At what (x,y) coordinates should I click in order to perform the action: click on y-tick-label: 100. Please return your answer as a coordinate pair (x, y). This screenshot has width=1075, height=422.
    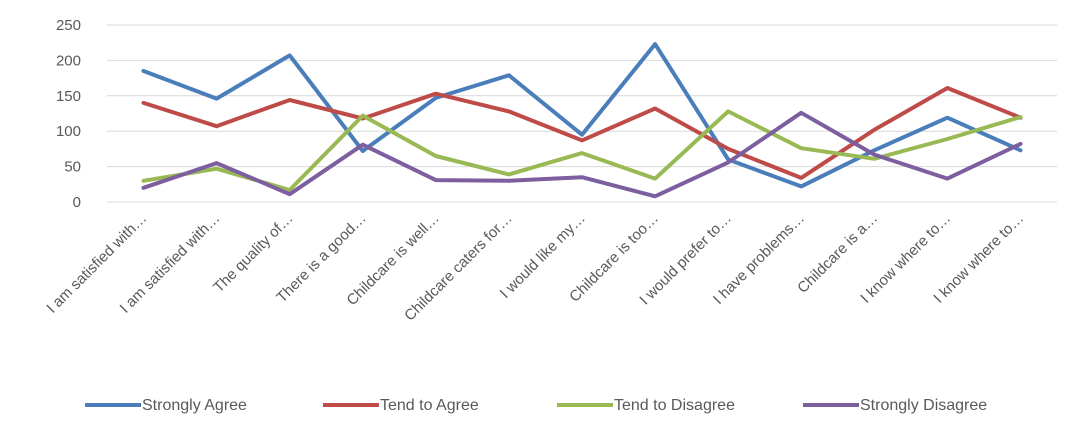
    Looking at the image, I should click on (68, 131).